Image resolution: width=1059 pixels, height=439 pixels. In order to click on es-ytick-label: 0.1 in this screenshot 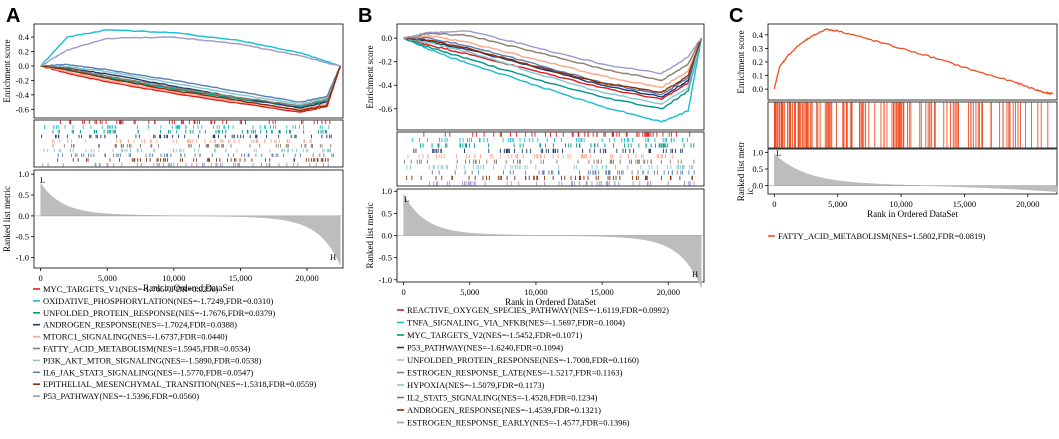, I will do `click(757, 76)`.